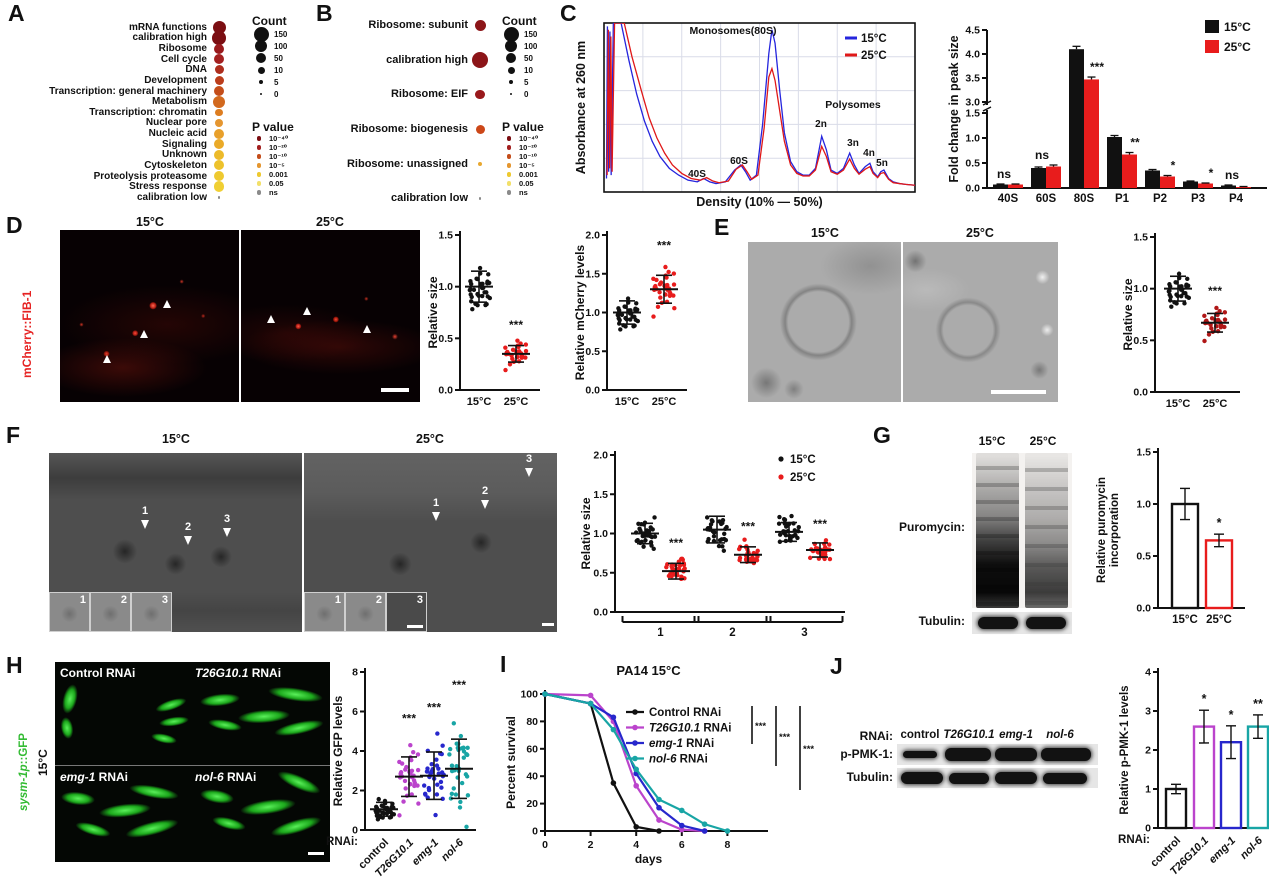 Image resolution: width=1269 pixels, height=886 pixels. I want to click on panel-c-letter: C, so click(568, 13).